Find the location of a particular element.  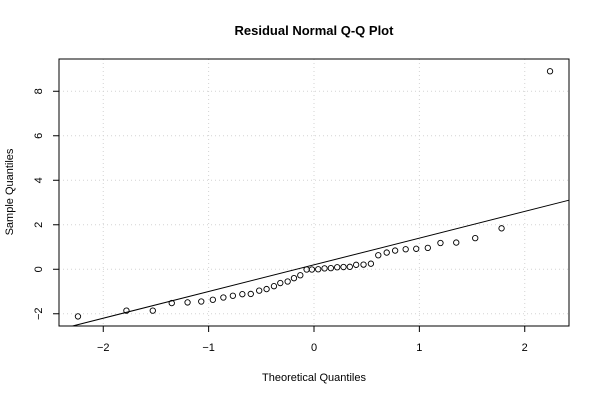

x-tick-label: 2 is located at coordinates (525, 348).